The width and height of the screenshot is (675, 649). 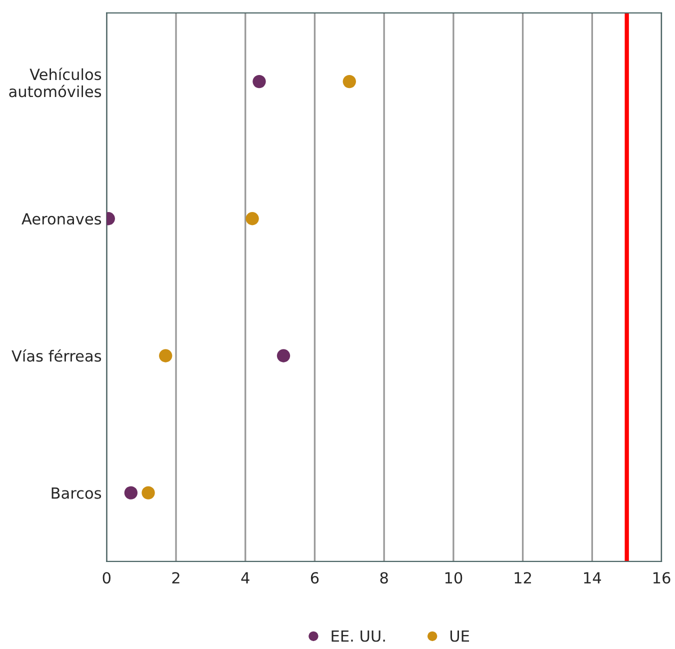 I want to click on x-tick-label: 12, so click(x=522, y=578).